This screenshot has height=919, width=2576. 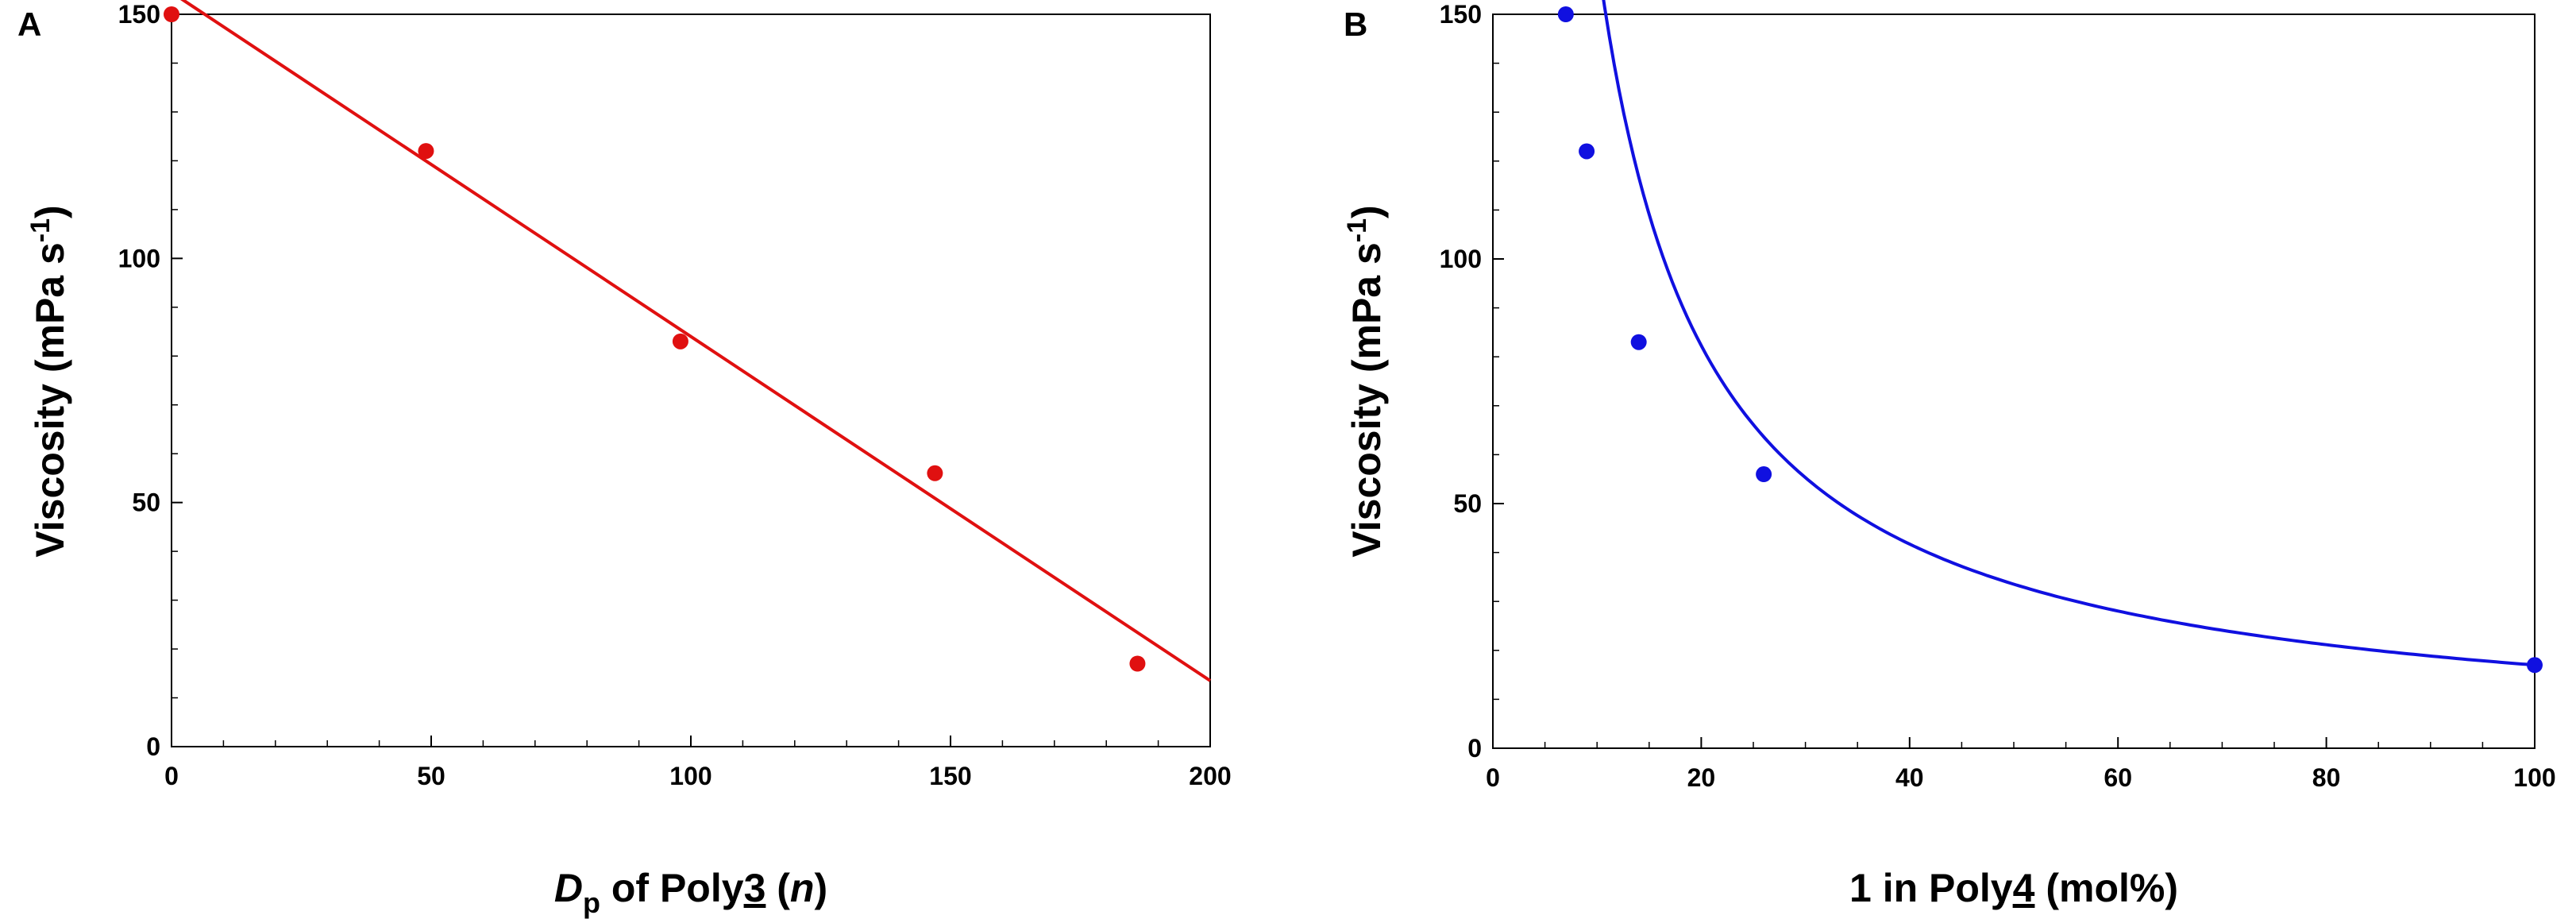 What do you see at coordinates (29, 24) in the screenshot?
I see `panel-a-label: A` at bounding box center [29, 24].